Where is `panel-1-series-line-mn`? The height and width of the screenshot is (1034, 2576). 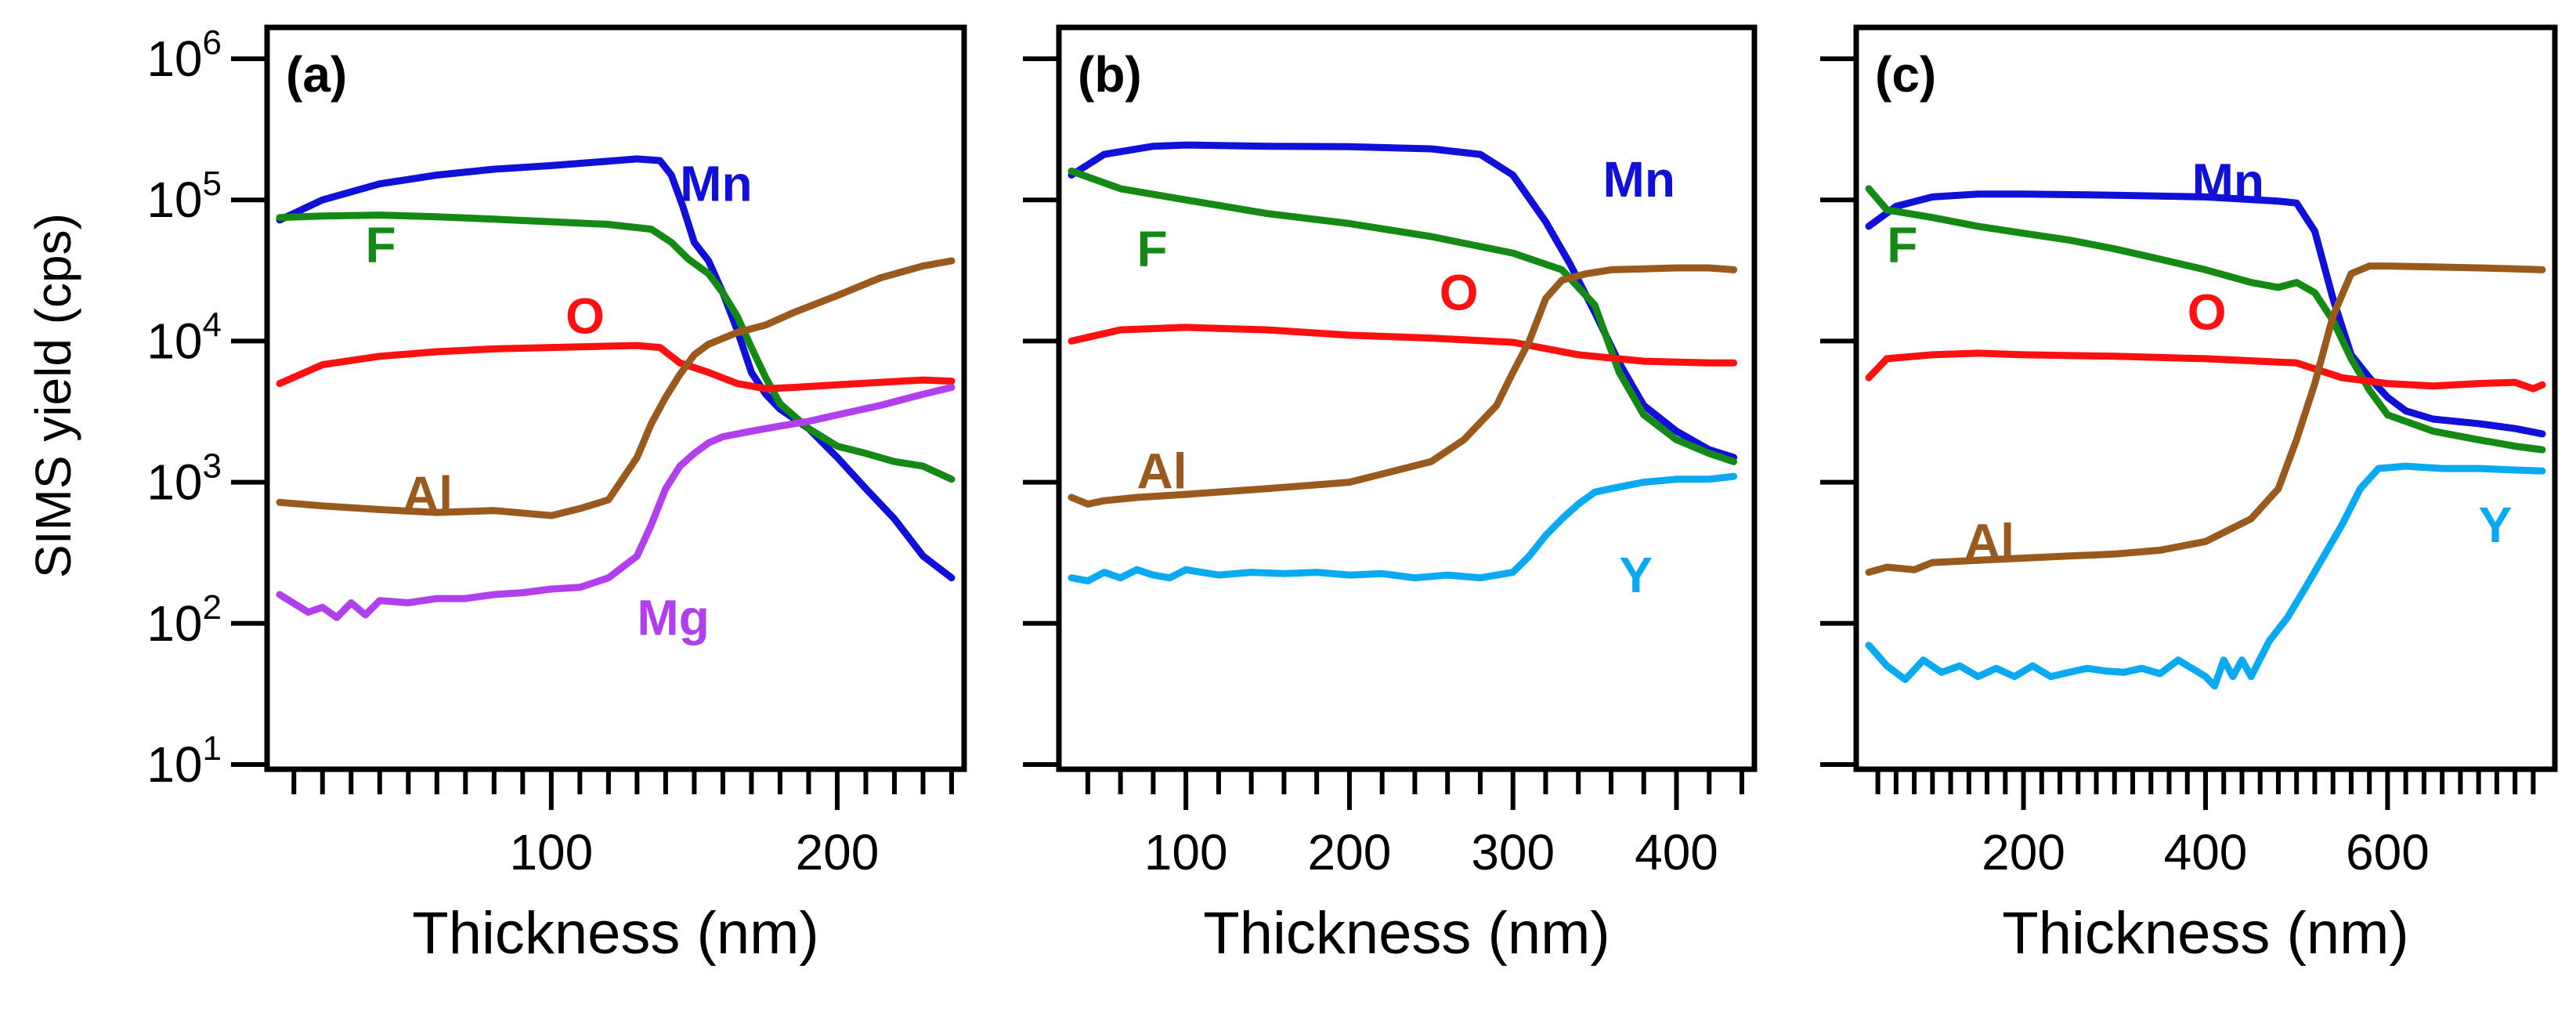
panel-1-series-line-mn is located at coordinates (616, 369).